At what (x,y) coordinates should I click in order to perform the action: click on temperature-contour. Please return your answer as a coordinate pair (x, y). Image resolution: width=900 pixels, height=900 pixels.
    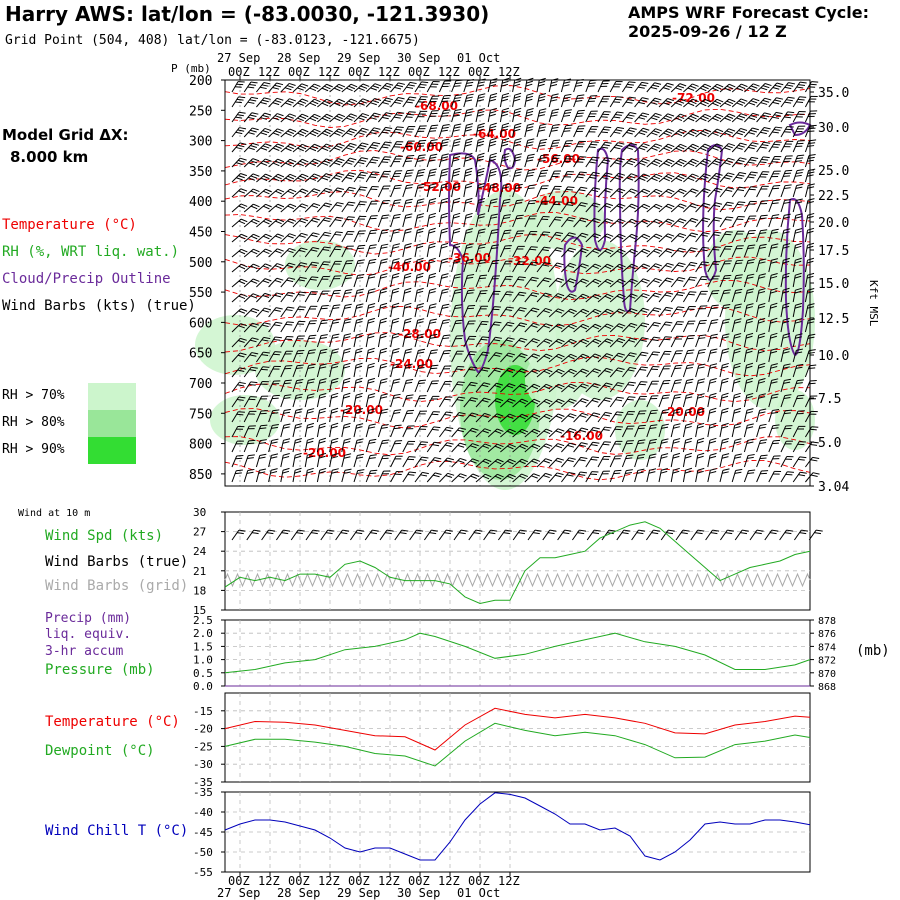
    Looking at the image, I should click on (517, 342).